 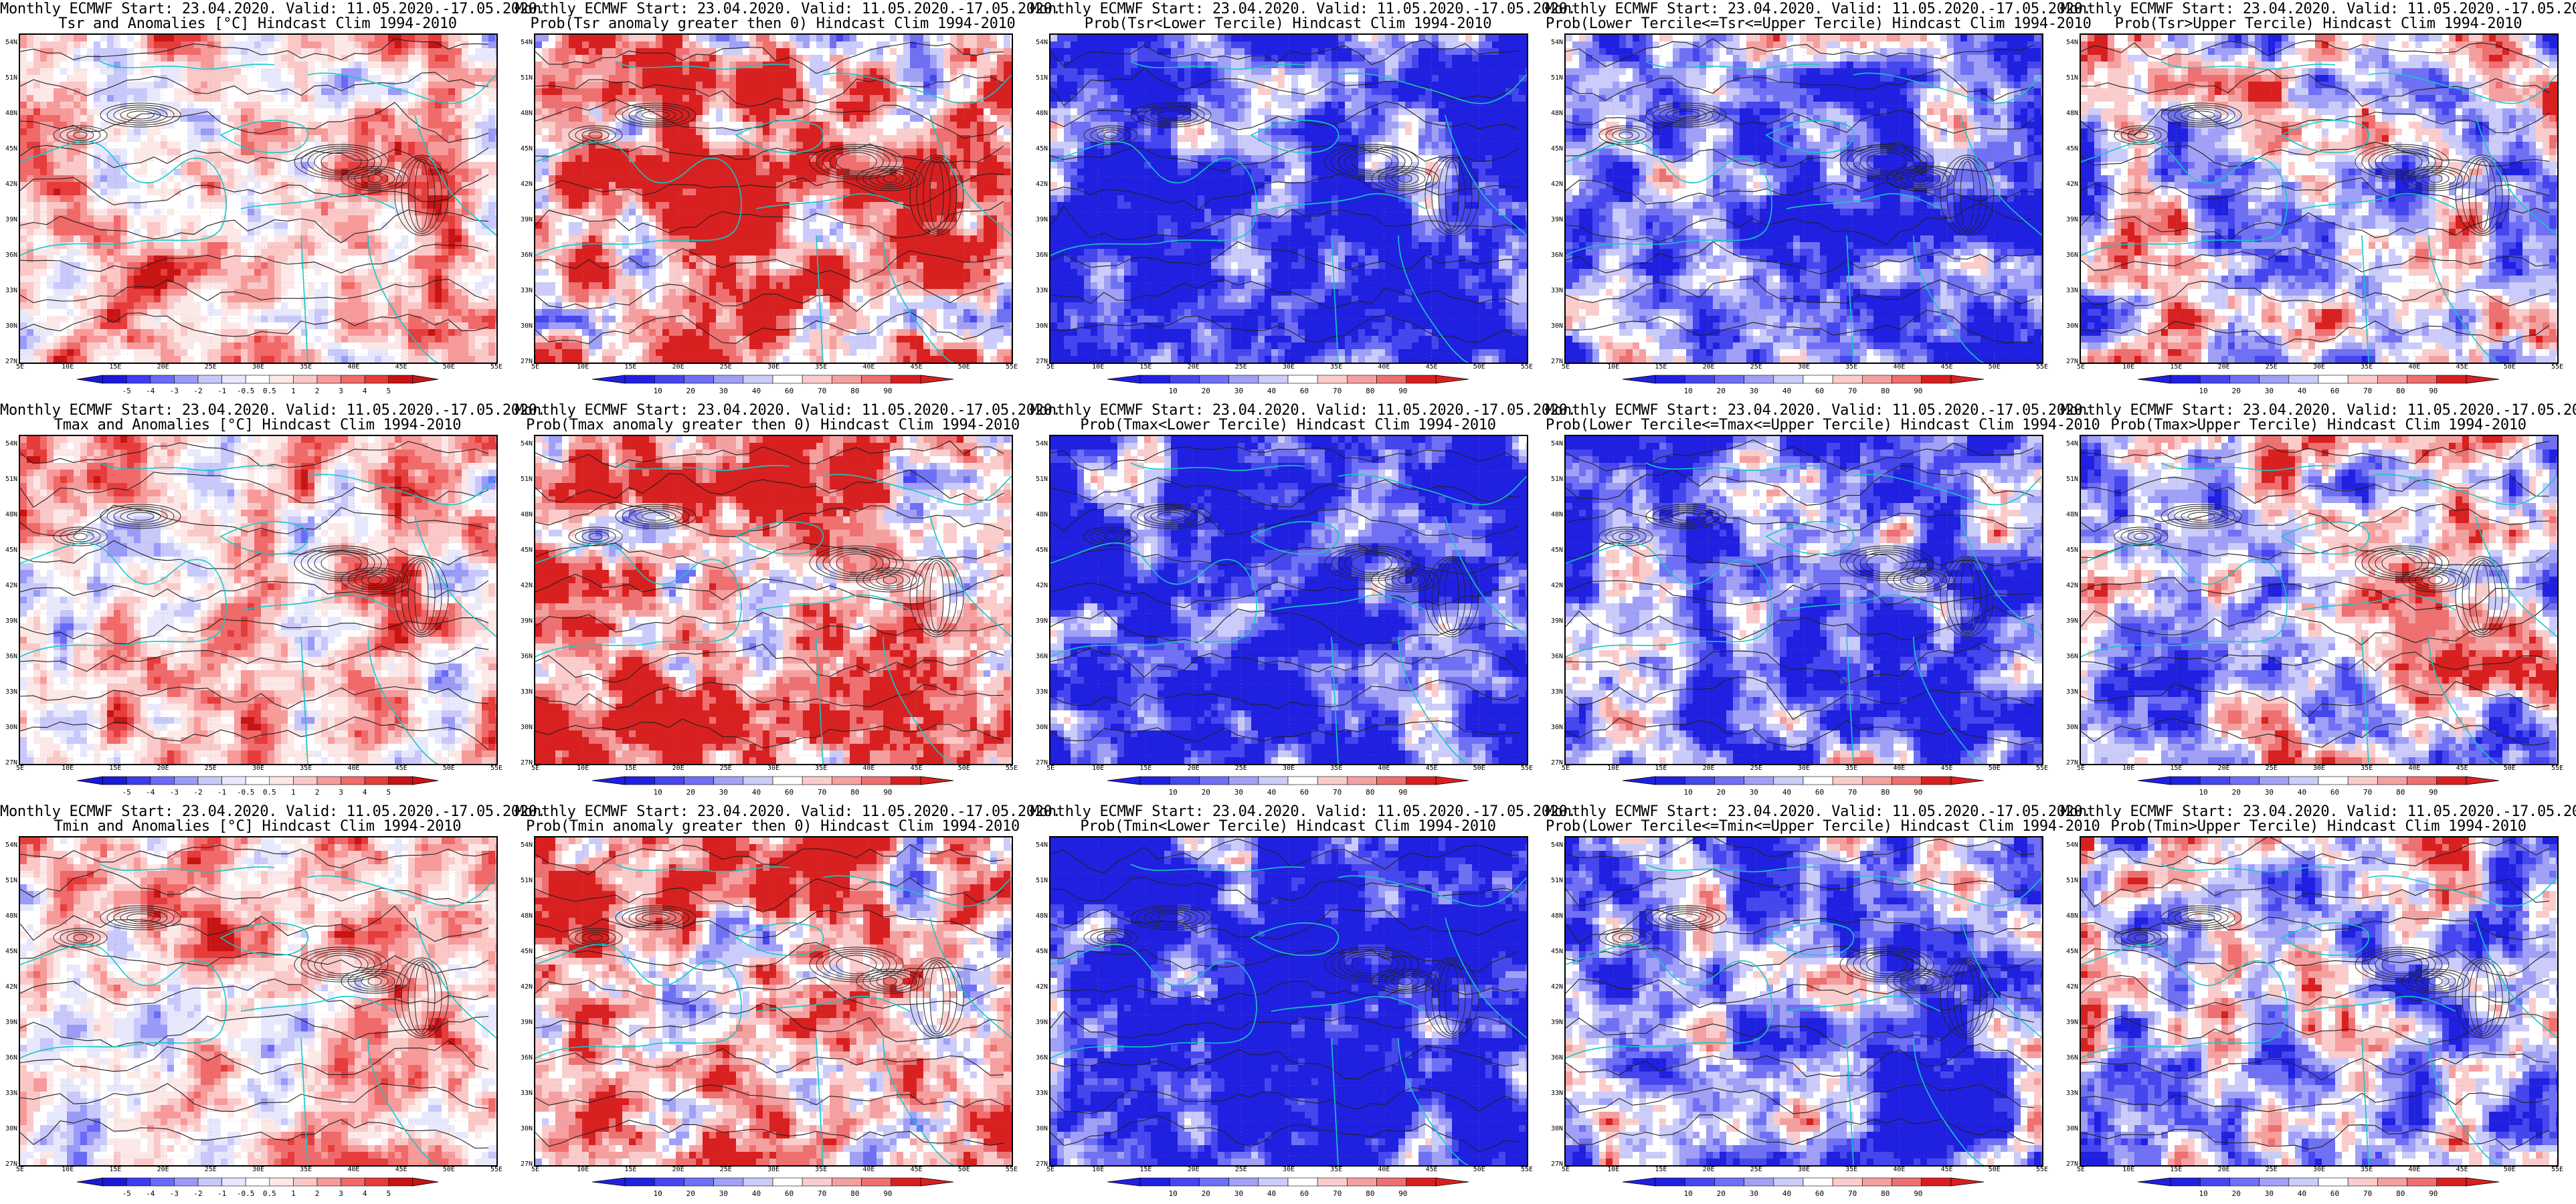 I want to click on lon-tick-label: 50E, so click(x=449, y=1169).